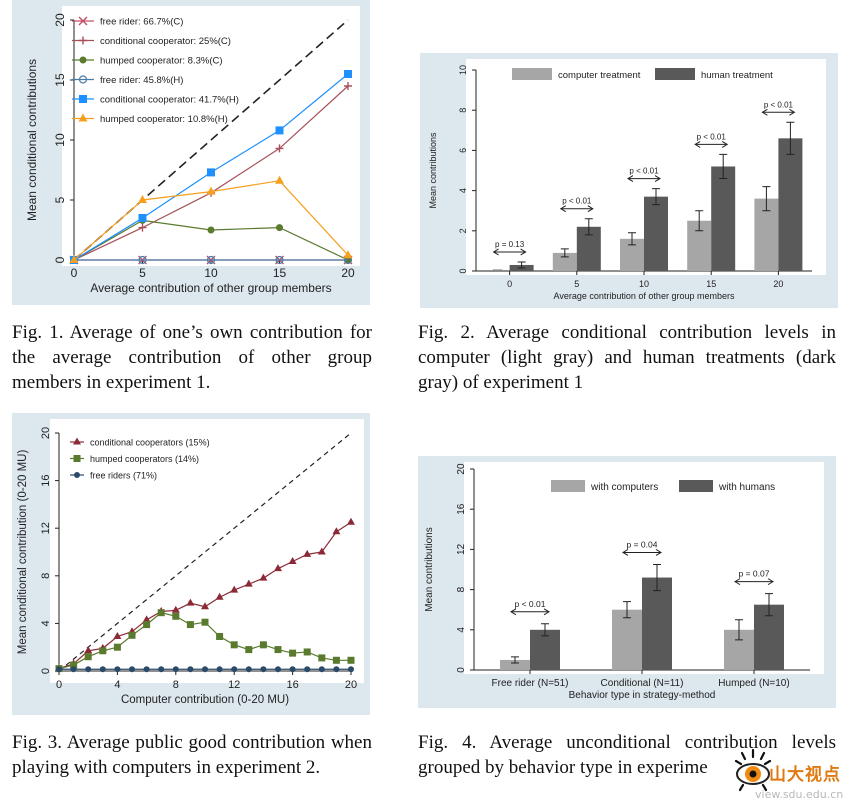 This screenshot has height=810, width=852. What do you see at coordinates (32, 140) in the screenshot?
I see `y-axis-label: Mean conditional contributions` at bounding box center [32, 140].